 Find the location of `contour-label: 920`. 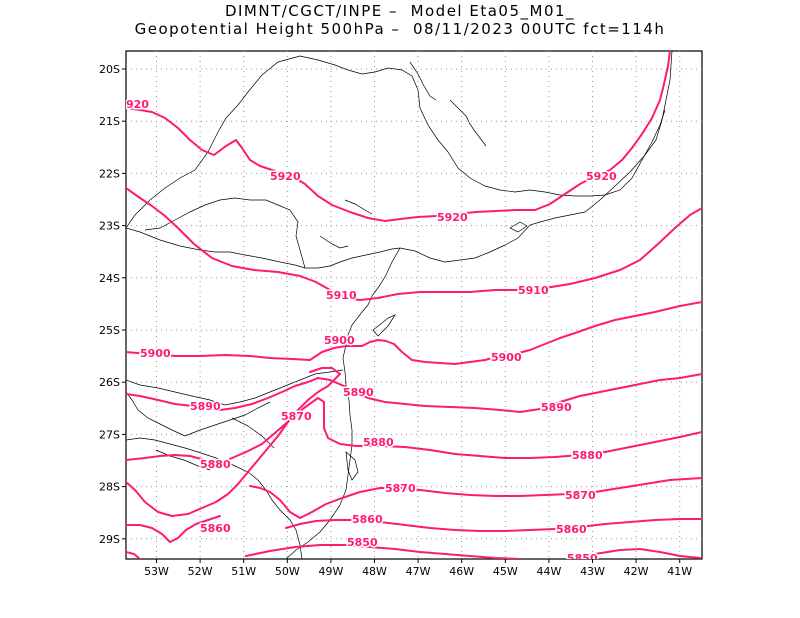

contour-label: 920 is located at coordinates (137, 104).